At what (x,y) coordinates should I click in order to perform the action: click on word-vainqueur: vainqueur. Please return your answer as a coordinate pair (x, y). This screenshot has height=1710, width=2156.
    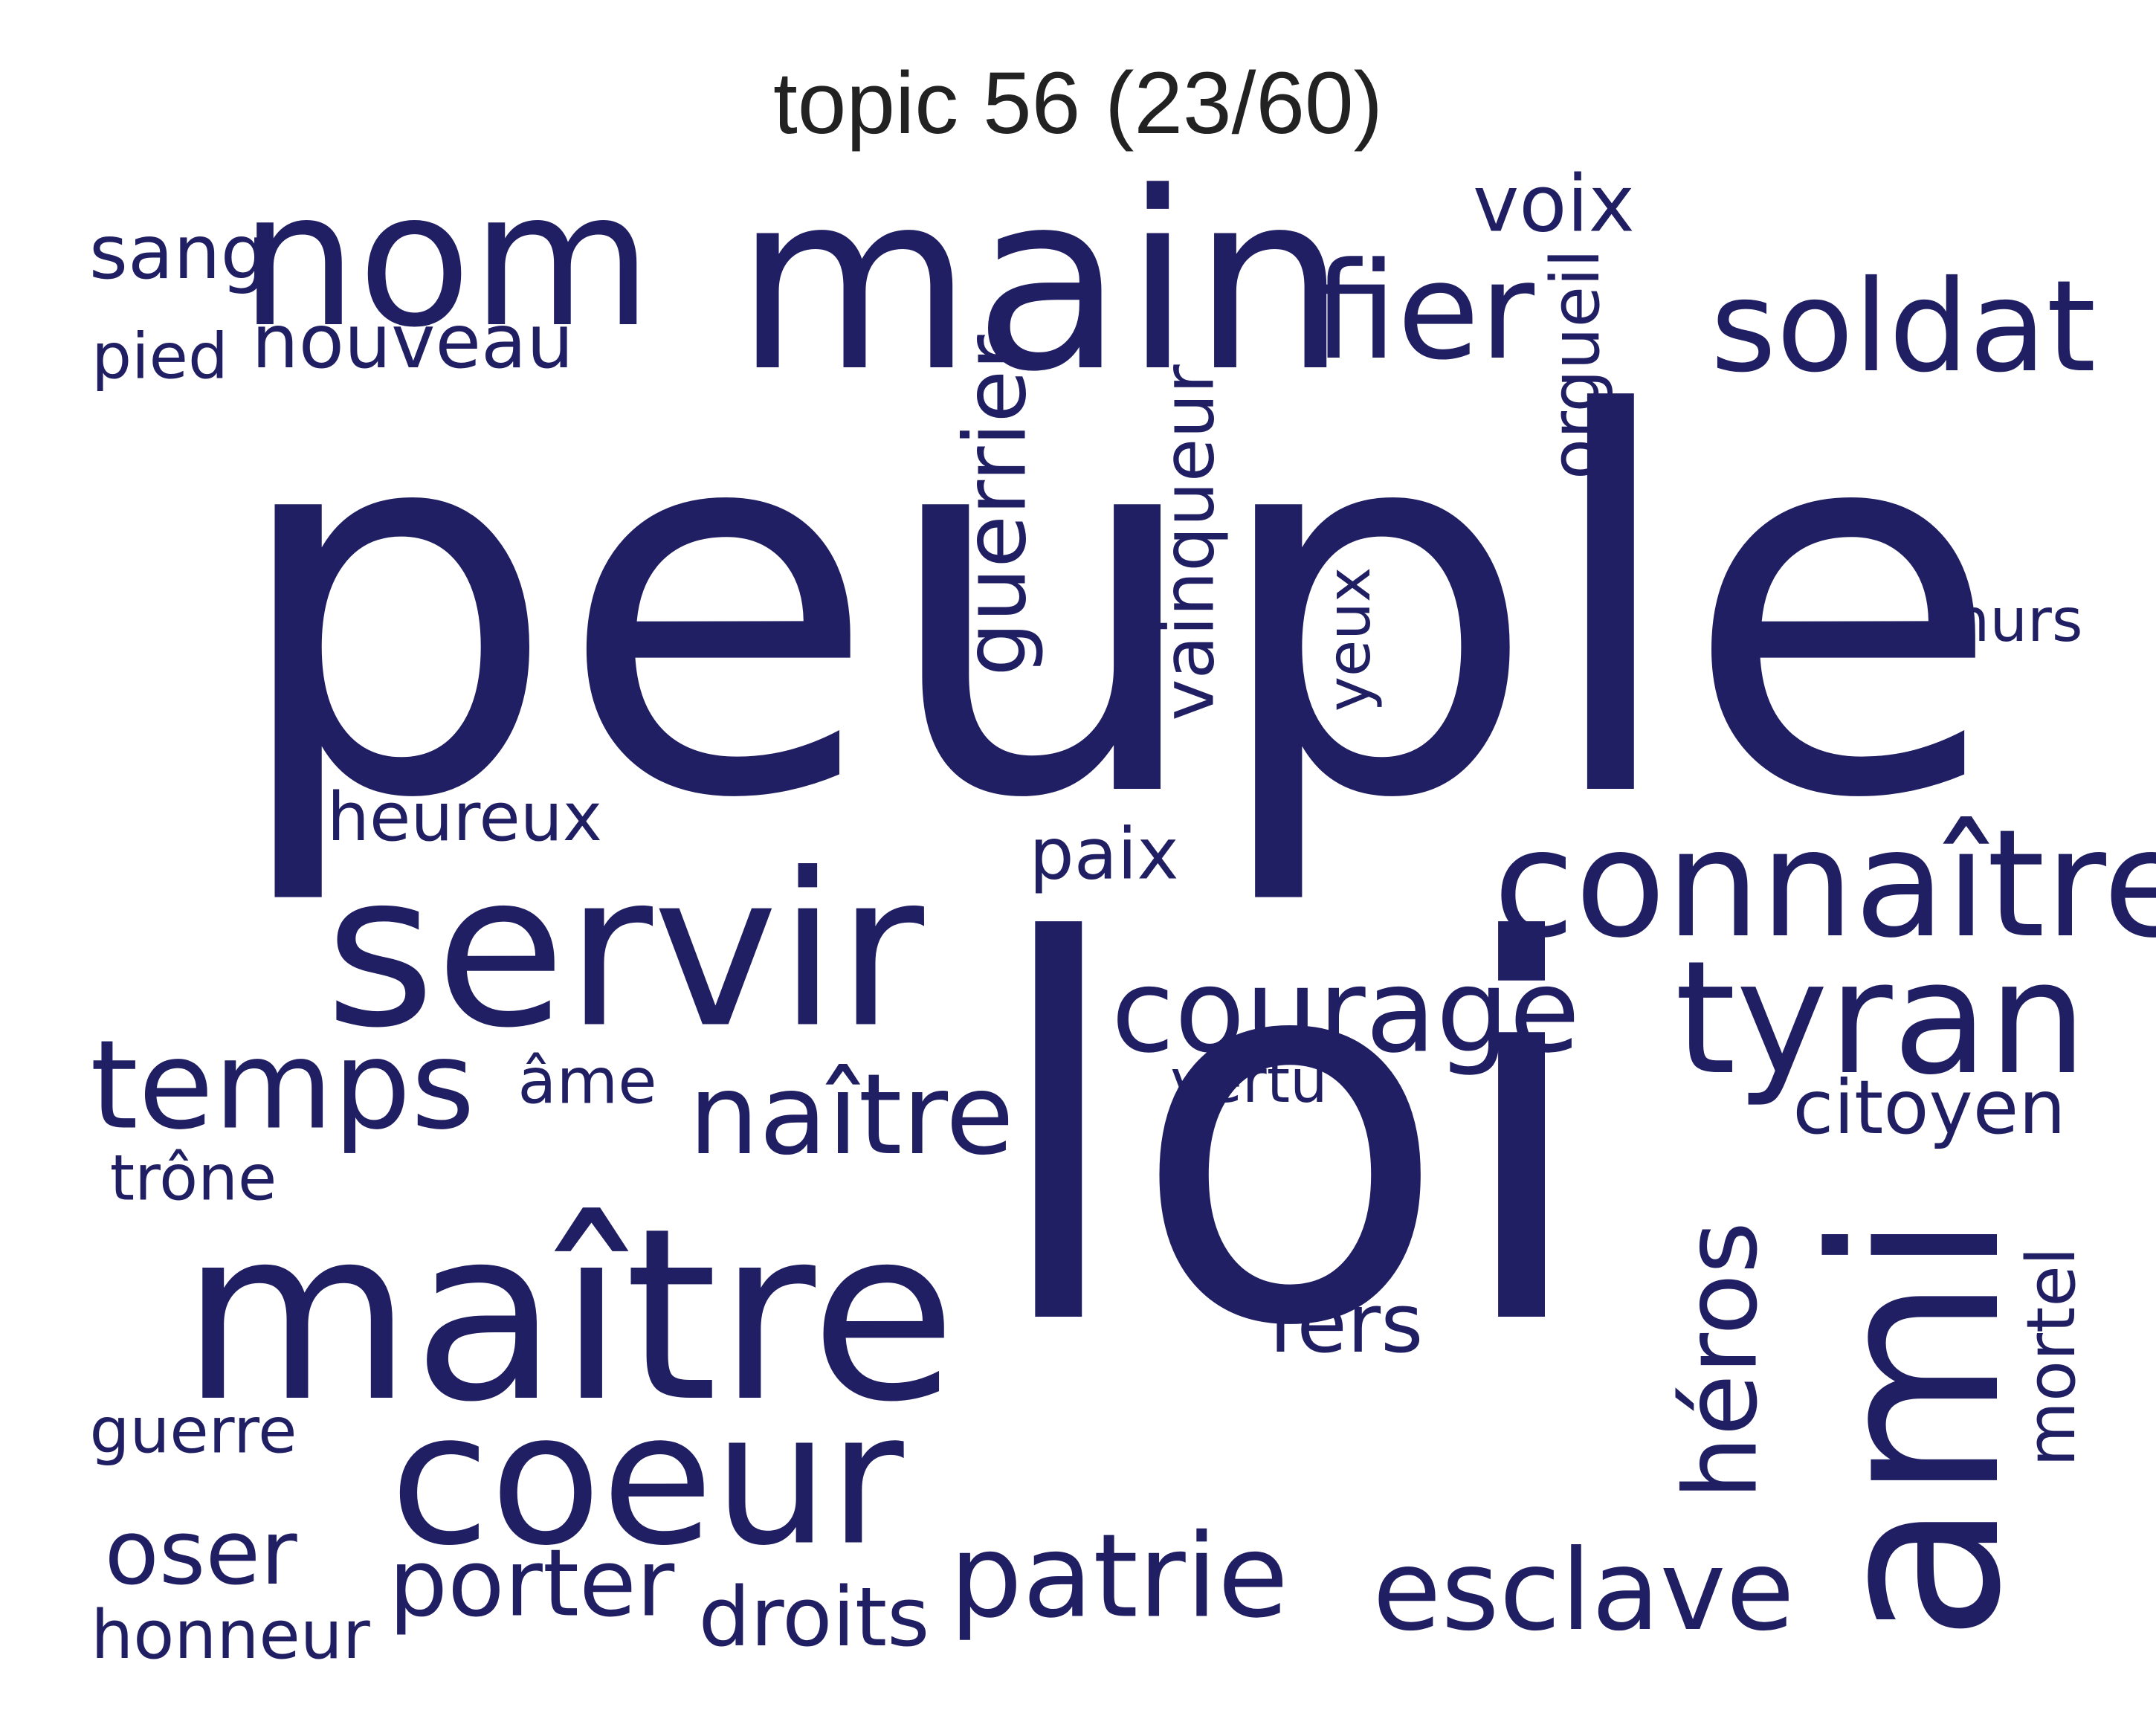
    Looking at the image, I should click on (1189, 542).